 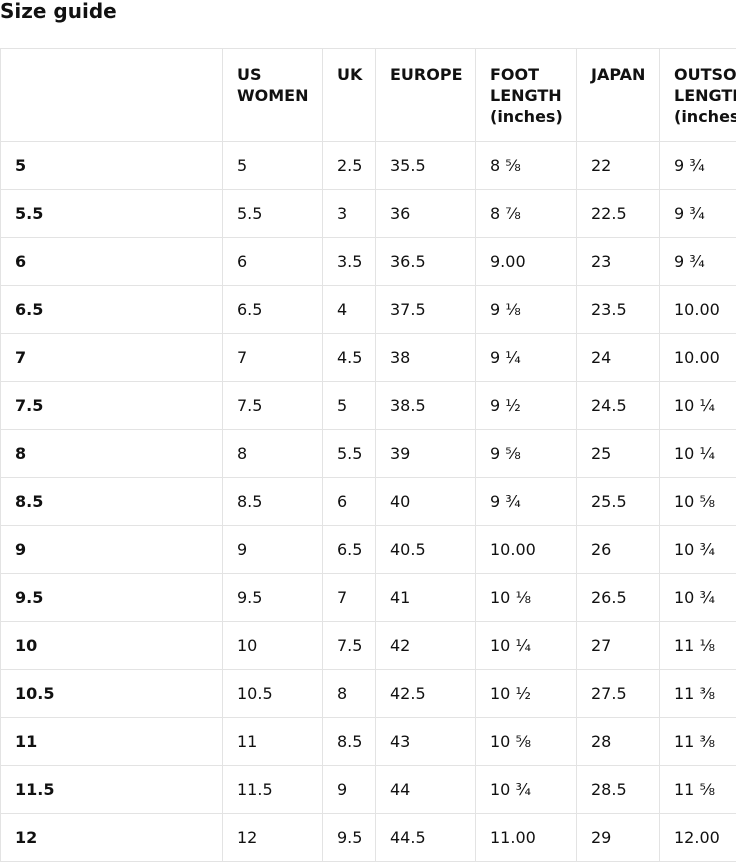 What do you see at coordinates (425, 501) in the screenshot?
I see `table-cell: 40` at bounding box center [425, 501].